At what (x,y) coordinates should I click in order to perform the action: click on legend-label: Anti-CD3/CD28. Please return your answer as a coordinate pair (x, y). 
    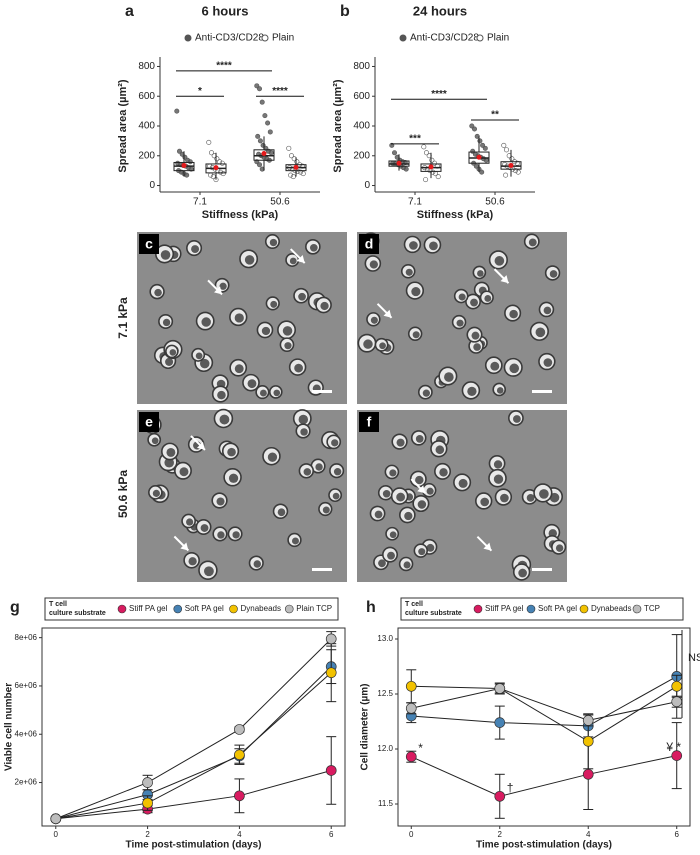
    Looking at the image, I should click on (444, 38).